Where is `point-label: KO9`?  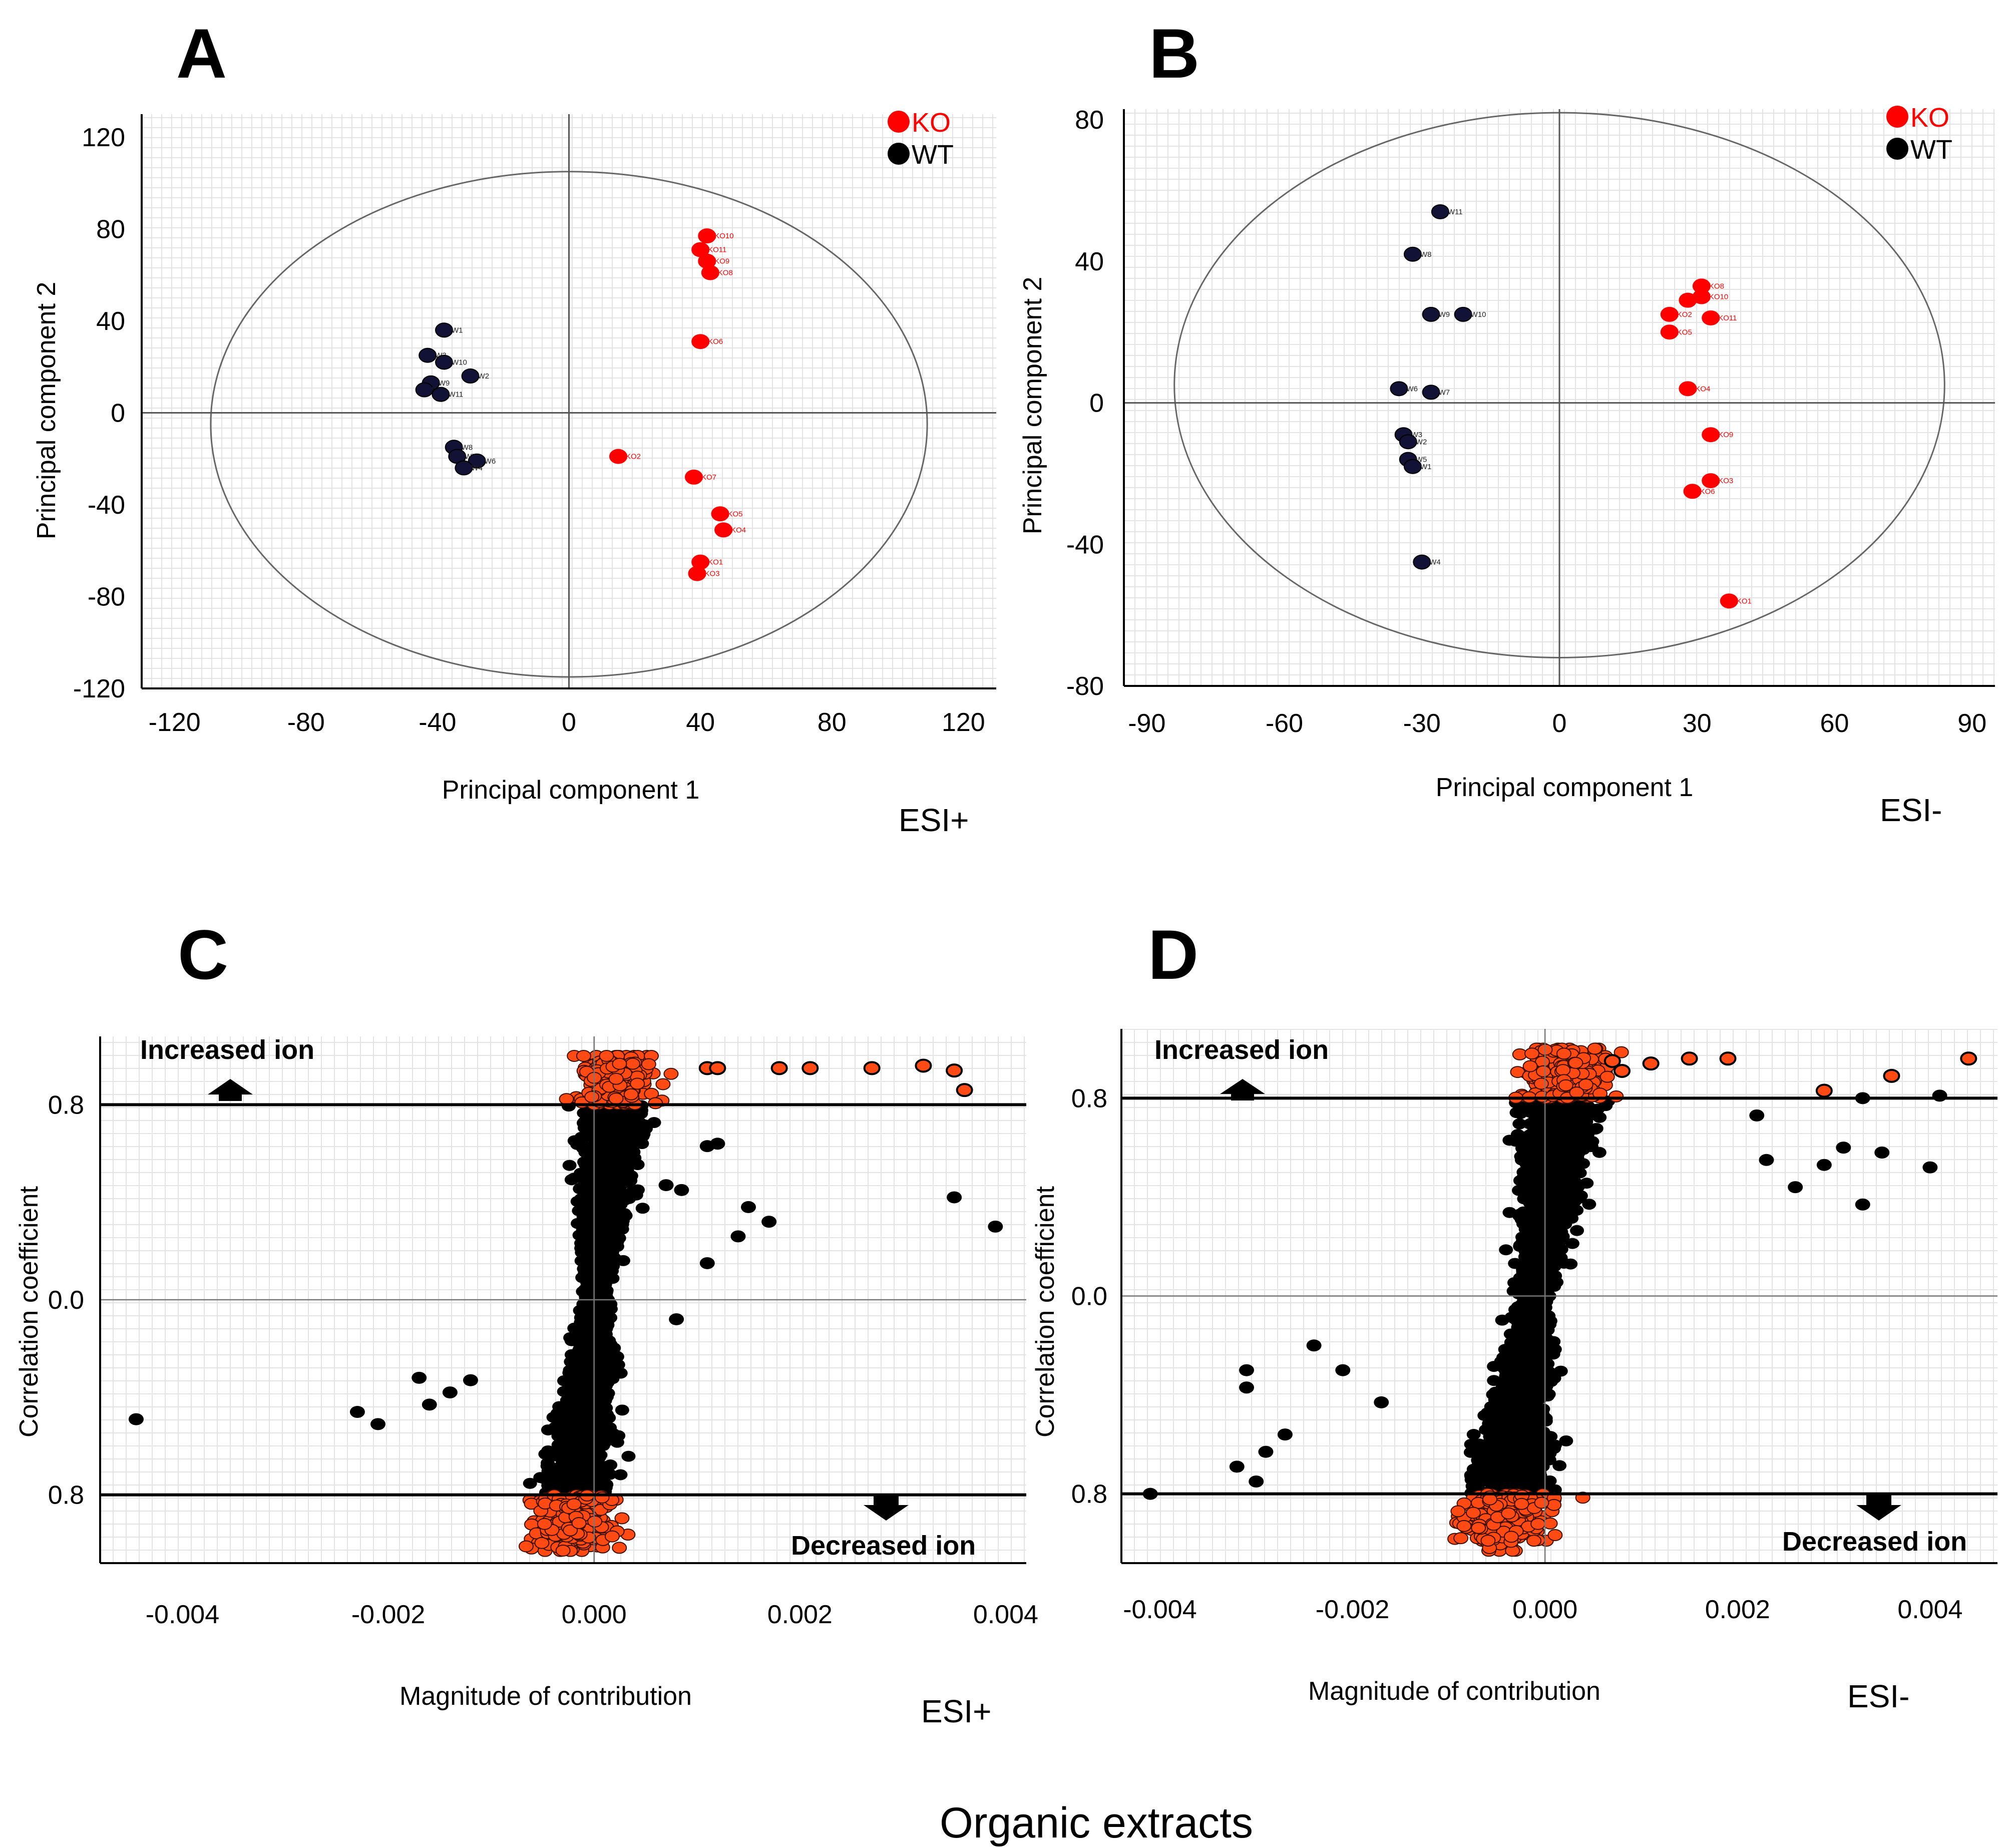
point-label: KO9 is located at coordinates (1725, 435).